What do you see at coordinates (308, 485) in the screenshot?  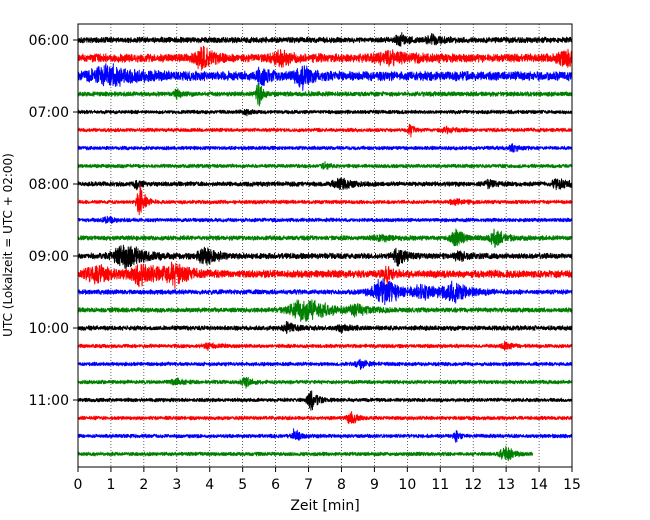 I see `x-tick-label: 7` at bounding box center [308, 485].